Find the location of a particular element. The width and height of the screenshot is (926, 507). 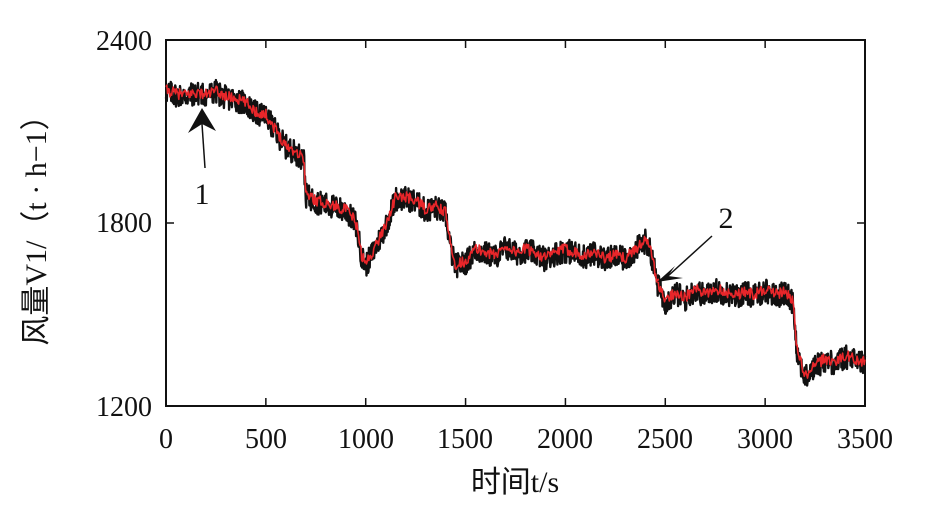

x-tick-label-0: 0 is located at coordinates (166, 439).